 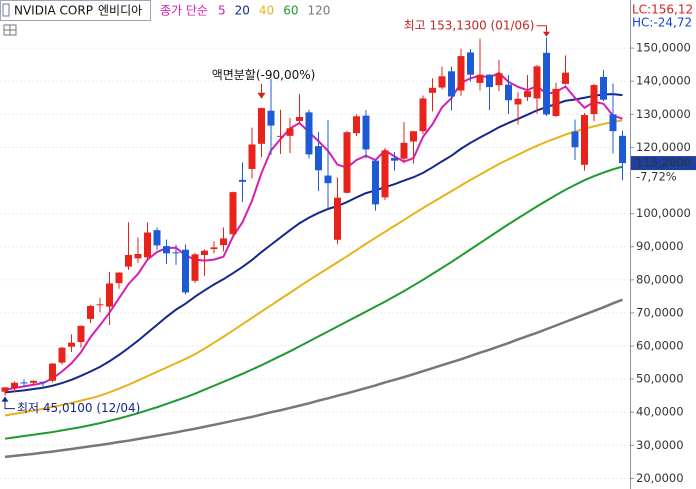 What do you see at coordinates (318, 11) in the screenshot?
I see `legend-entry: 120` at bounding box center [318, 11].